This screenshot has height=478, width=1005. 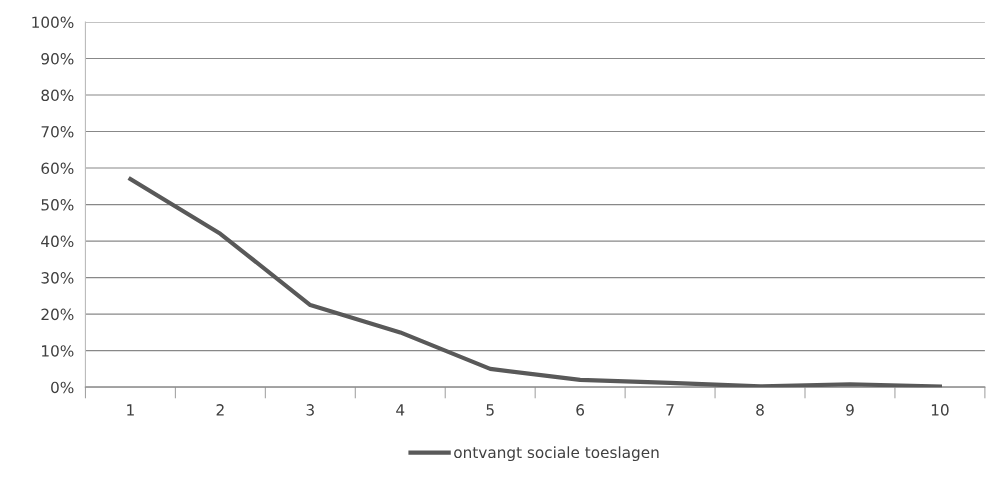 What do you see at coordinates (850, 410) in the screenshot?
I see `x-tick-label: 9` at bounding box center [850, 410].